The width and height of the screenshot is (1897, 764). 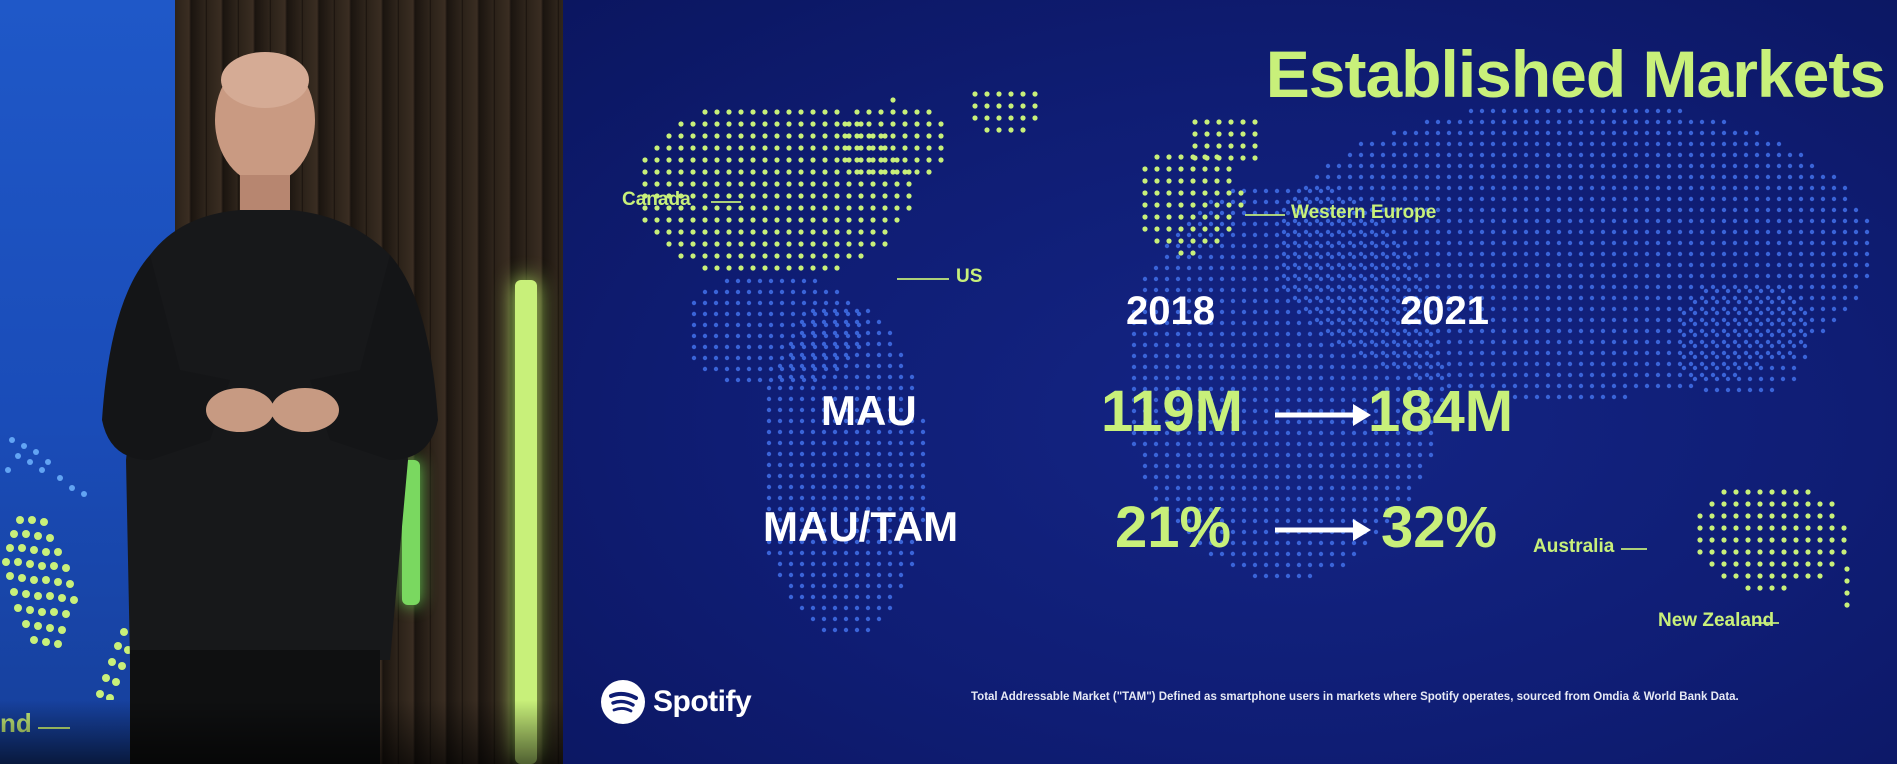 I want to click on region-label-new-zealand: New Zealand, so click(x=1716, y=620).